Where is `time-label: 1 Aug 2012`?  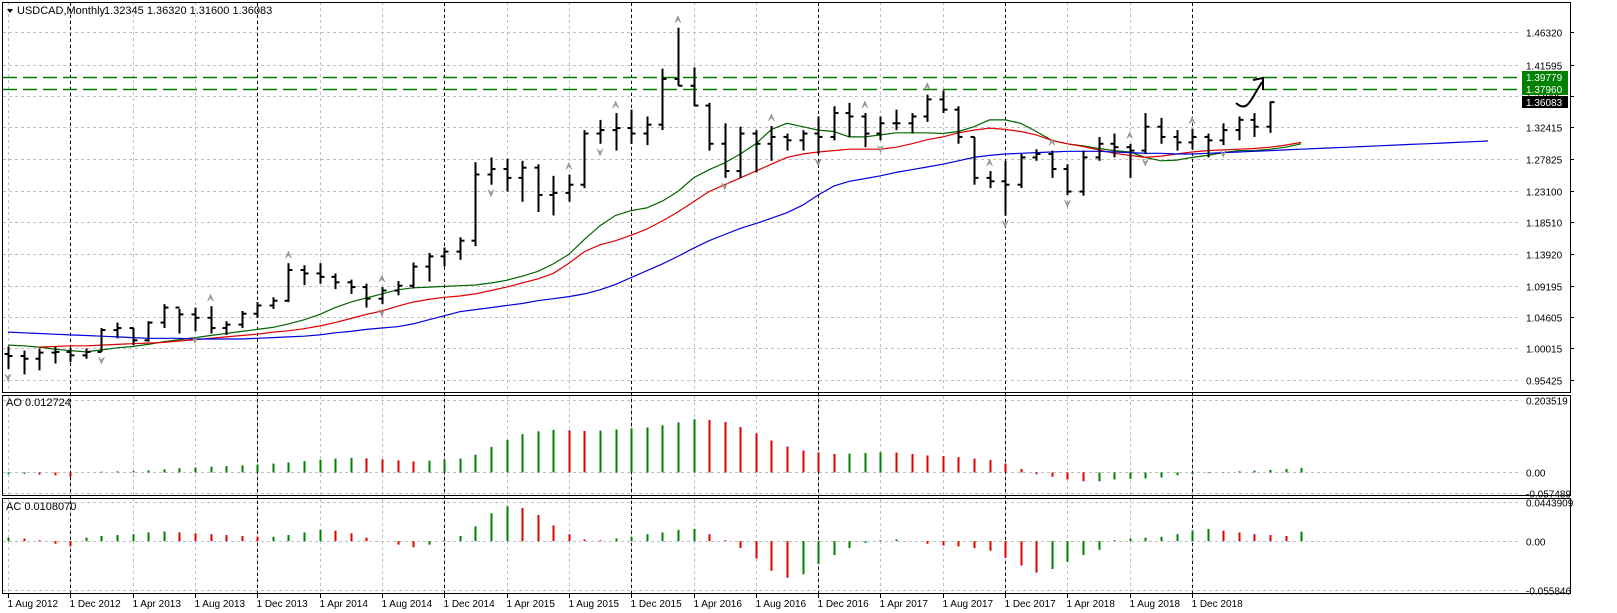
time-label: 1 Aug 2012 is located at coordinates (33, 604).